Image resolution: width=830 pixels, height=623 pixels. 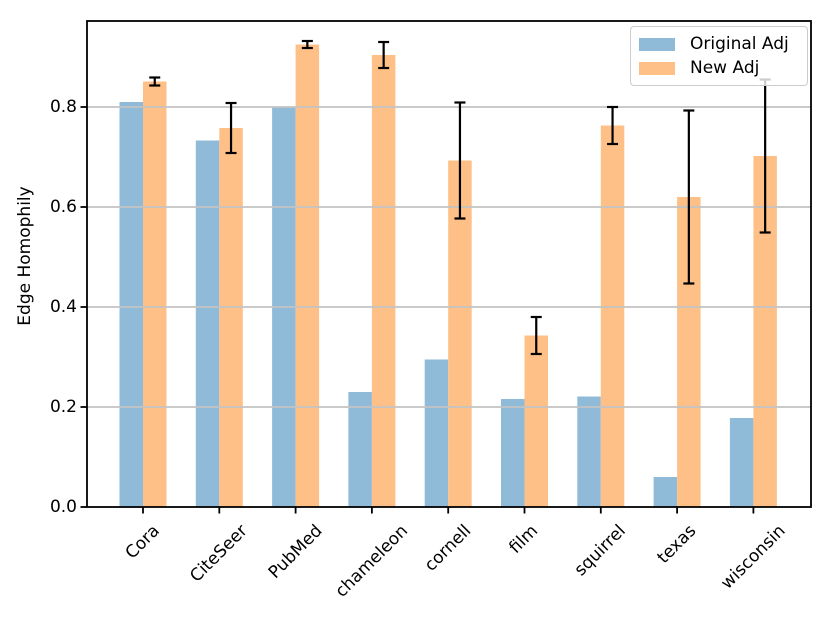 What do you see at coordinates (725, 68) in the screenshot?
I see `legend-label-new-adj: New Adj` at bounding box center [725, 68].